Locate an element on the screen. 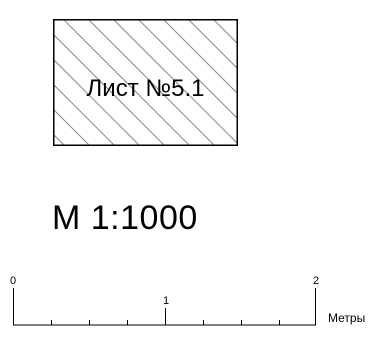 This screenshot has height=360, width=382. map-scale-title: М 1:1000 is located at coordinates (125, 218).